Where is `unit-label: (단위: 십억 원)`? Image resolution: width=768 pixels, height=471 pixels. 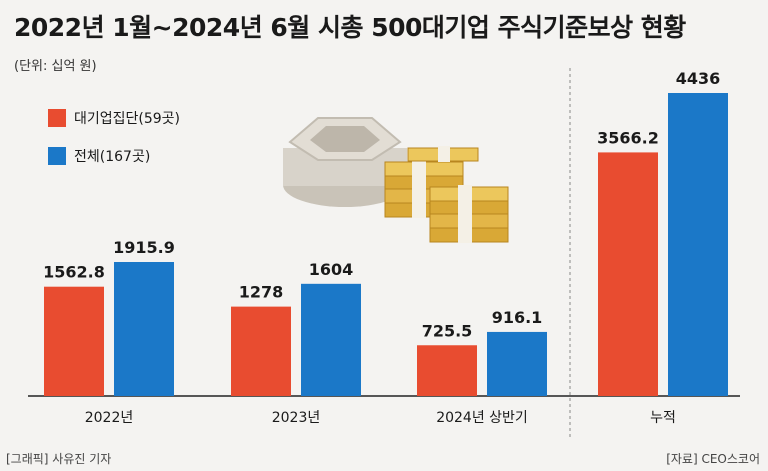
unit-label: (단위: 십억 원) is located at coordinates (55, 66).